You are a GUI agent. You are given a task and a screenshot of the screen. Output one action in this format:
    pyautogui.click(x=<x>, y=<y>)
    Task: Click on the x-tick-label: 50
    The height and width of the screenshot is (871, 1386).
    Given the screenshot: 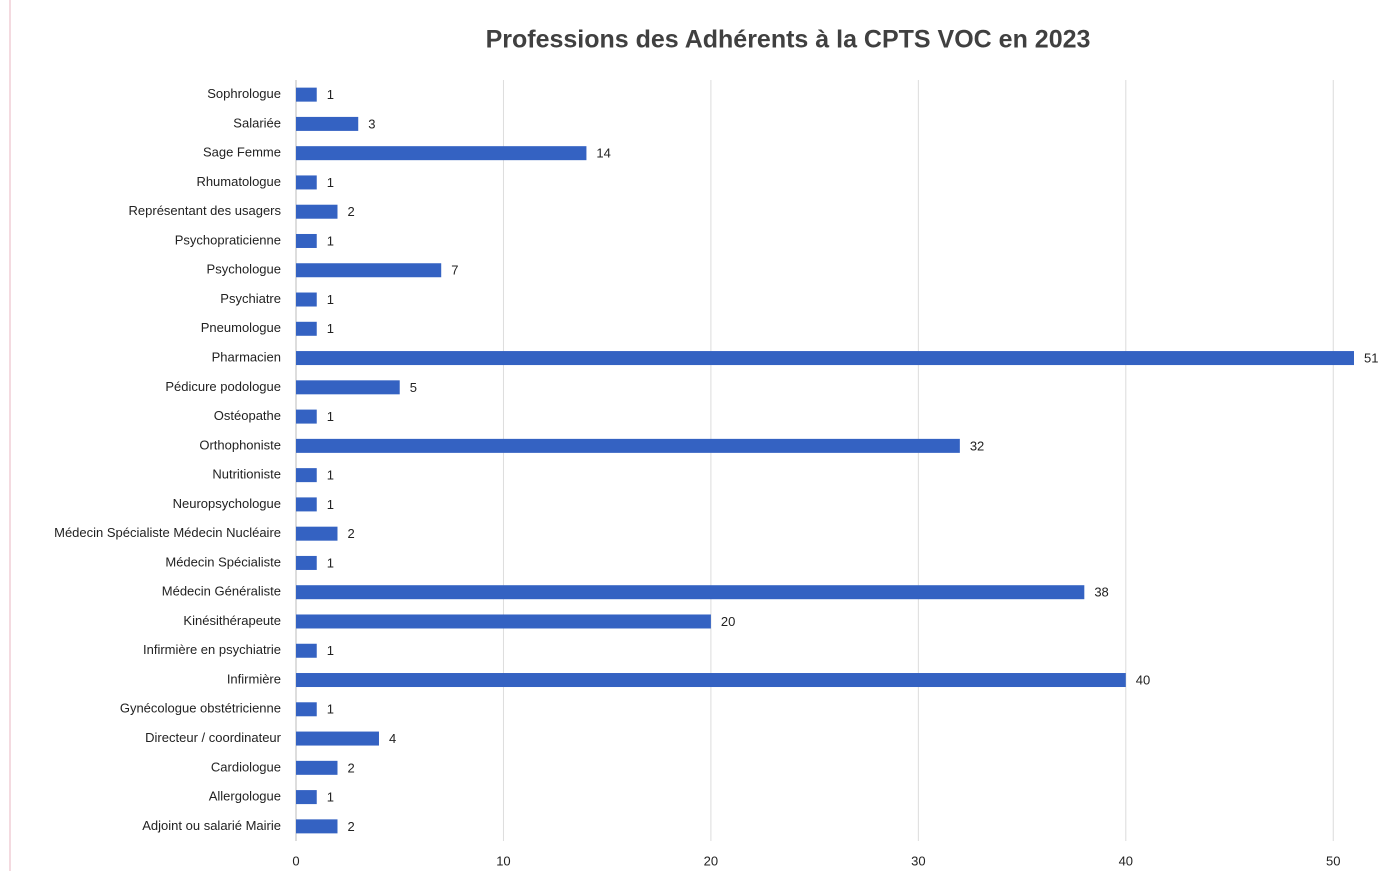 What is the action you would take?
    pyautogui.click(x=1333, y=860)
    